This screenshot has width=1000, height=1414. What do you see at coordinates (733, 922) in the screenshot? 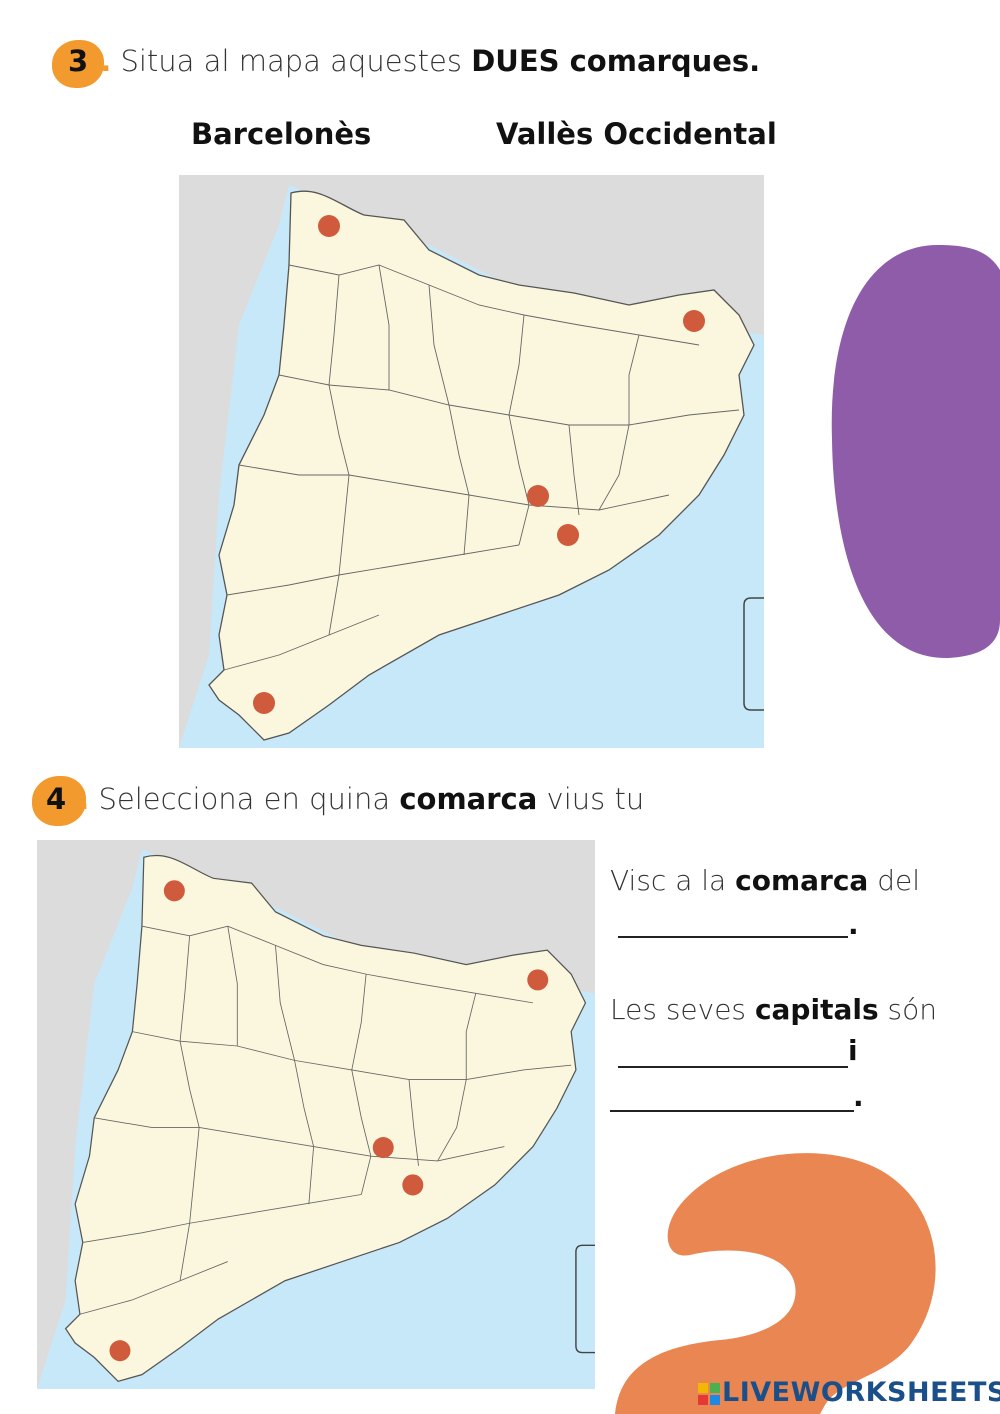
I see `comarca-input` at bounding box center [733, 922].